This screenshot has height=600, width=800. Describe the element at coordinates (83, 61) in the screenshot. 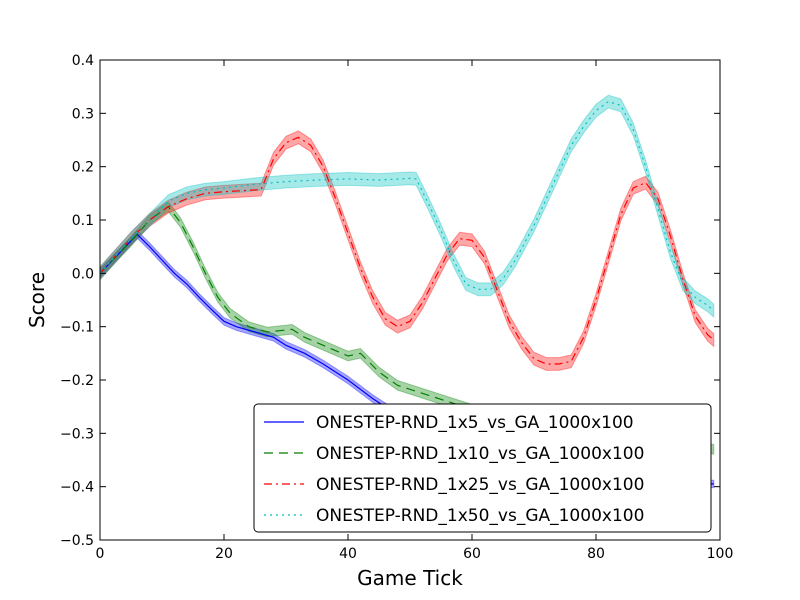

I see `y-tick-label: 0.4` at that location.